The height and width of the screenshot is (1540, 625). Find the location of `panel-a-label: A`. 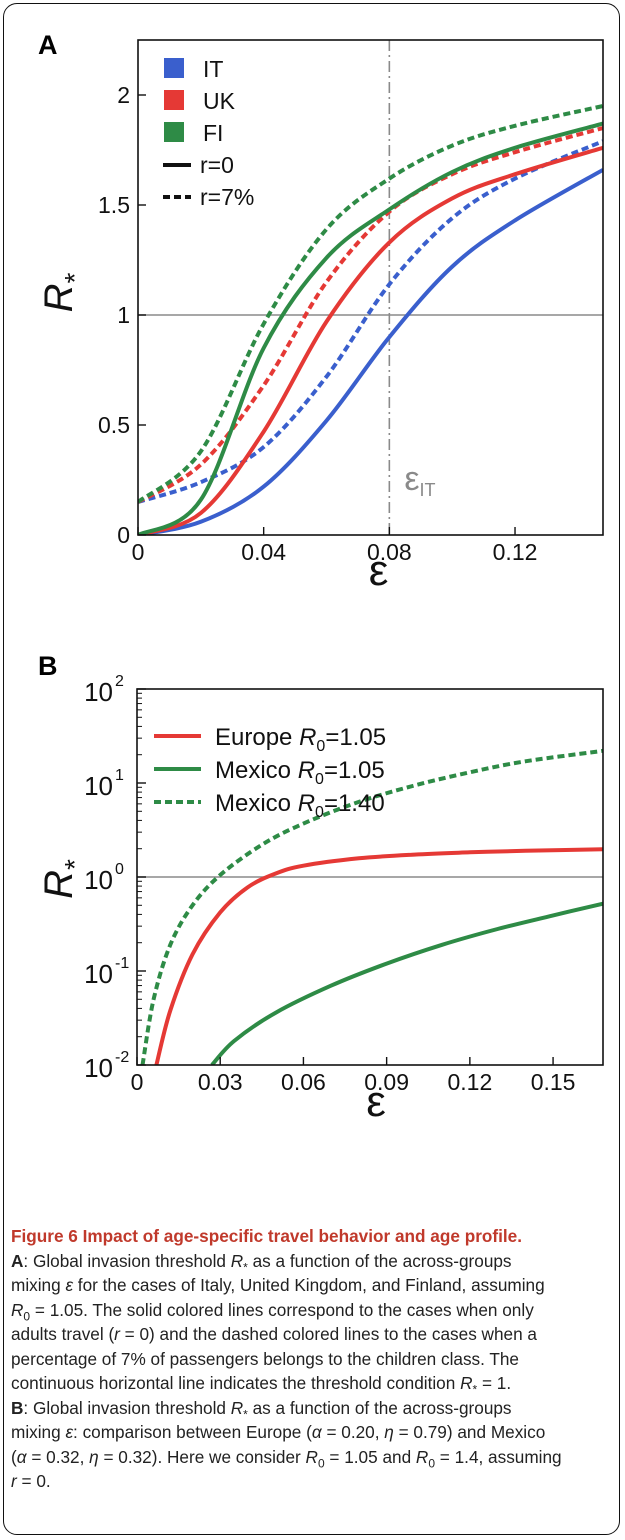

panel-a-label: A is located at coordinates (48, 45).